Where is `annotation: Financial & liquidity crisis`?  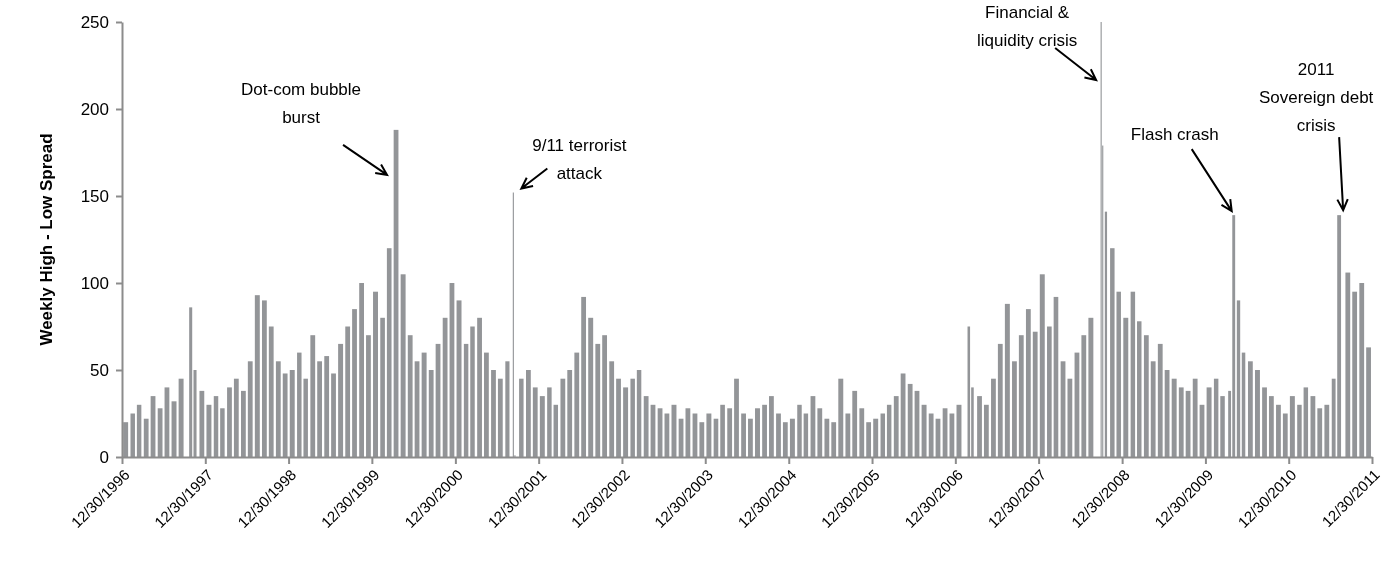 annotation: Financial & liquidity crisis is located at coordinates (1027, 26).